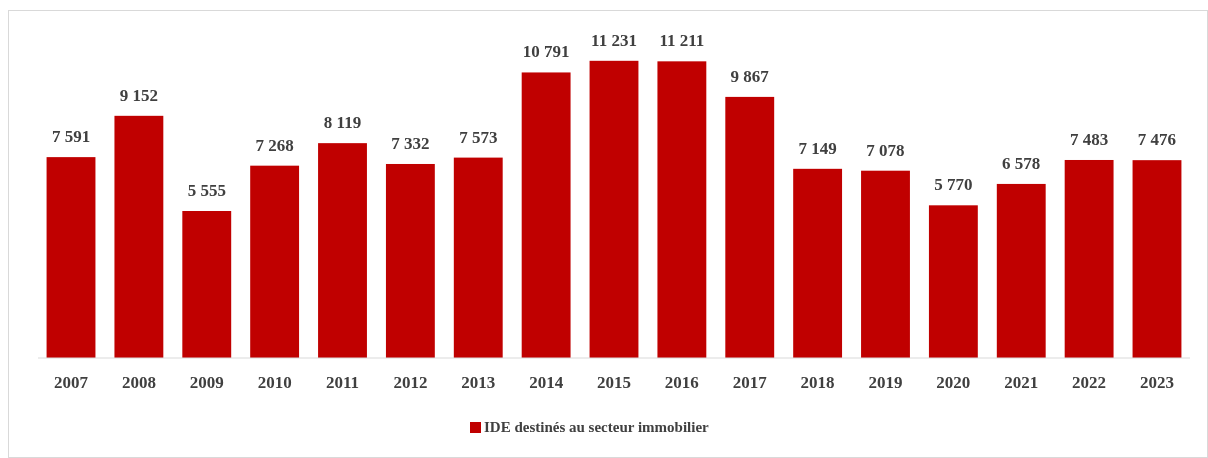 The width and height of the screenshot is (1208, 458). I want to click on data-label: 7 476, so click(1157, 140).